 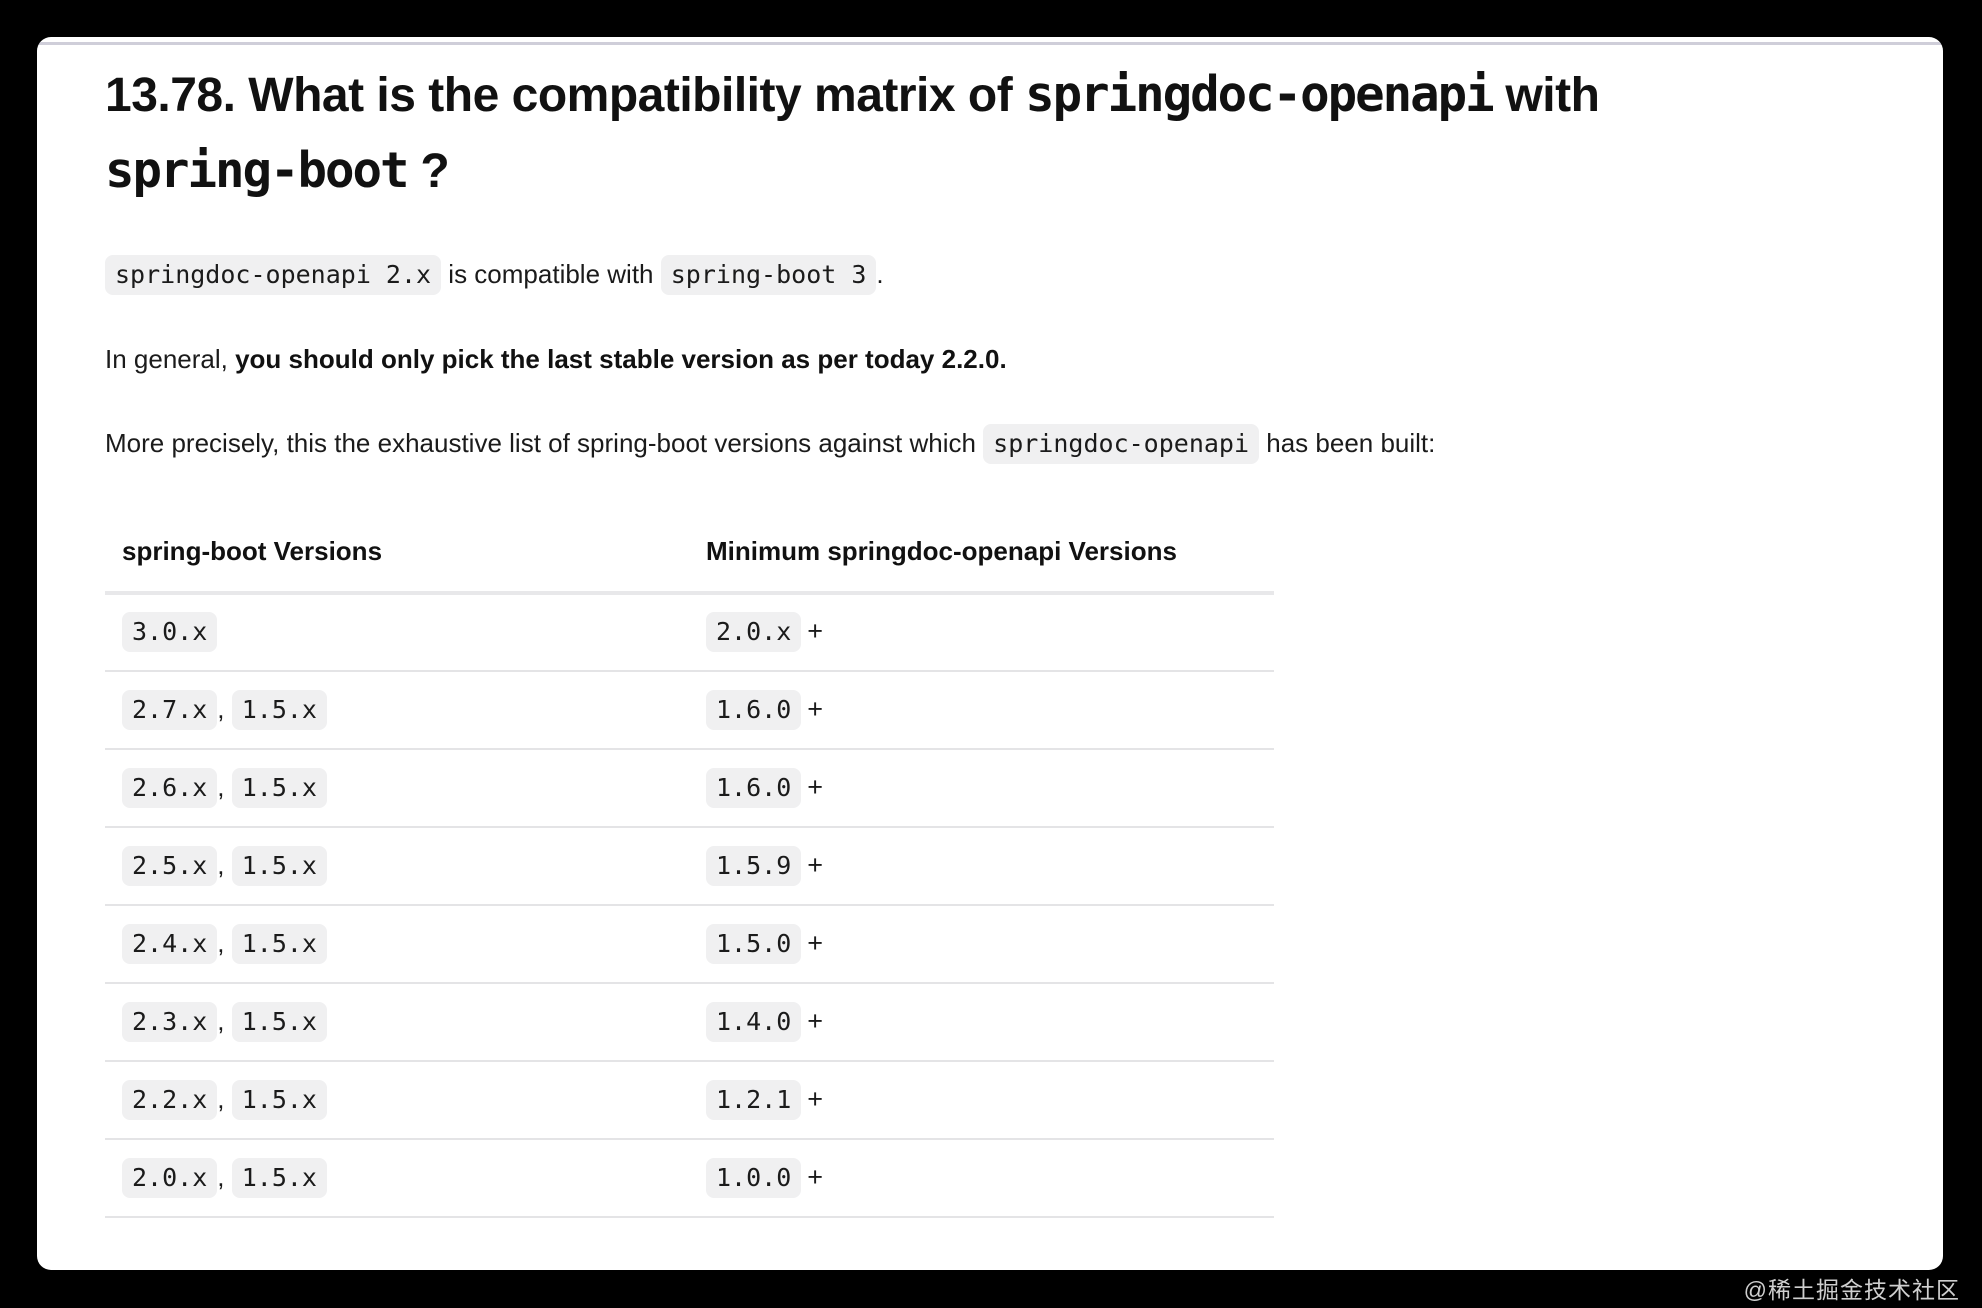 I want to click on column-header-spring-boot-versions: spring-boot Versions, so click(x=397, y=565).